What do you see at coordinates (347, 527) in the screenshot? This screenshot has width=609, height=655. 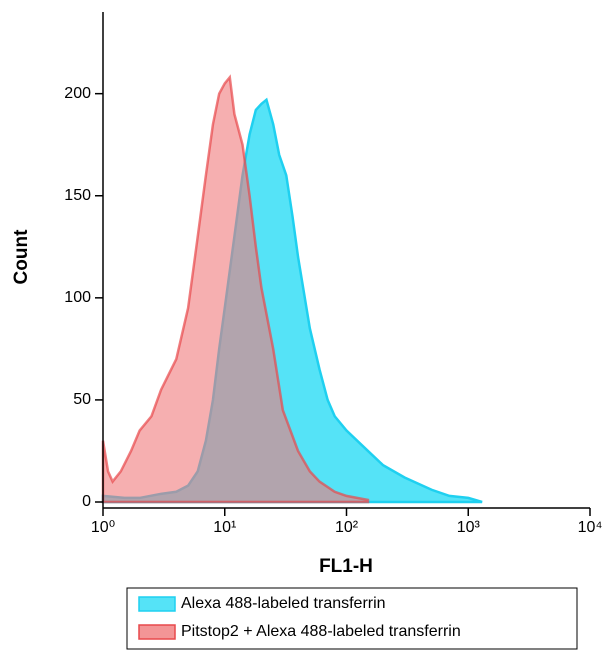 I see `x-tick-label: 10²` at bounding box center [347, 527].